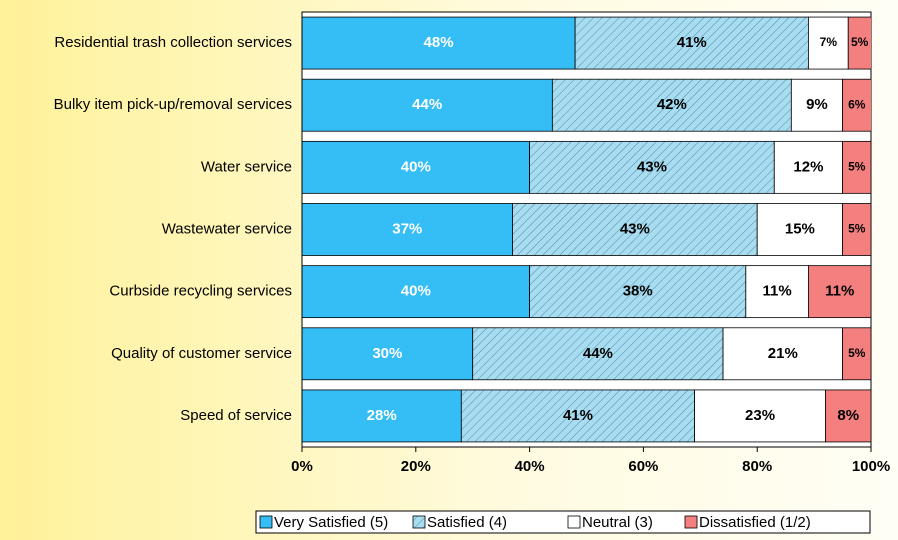 This screenshot has width=898, height=540. Describe the element at coordinates (227, 228) in the screenshot. I see `category-label: Wastewater service` at that location.